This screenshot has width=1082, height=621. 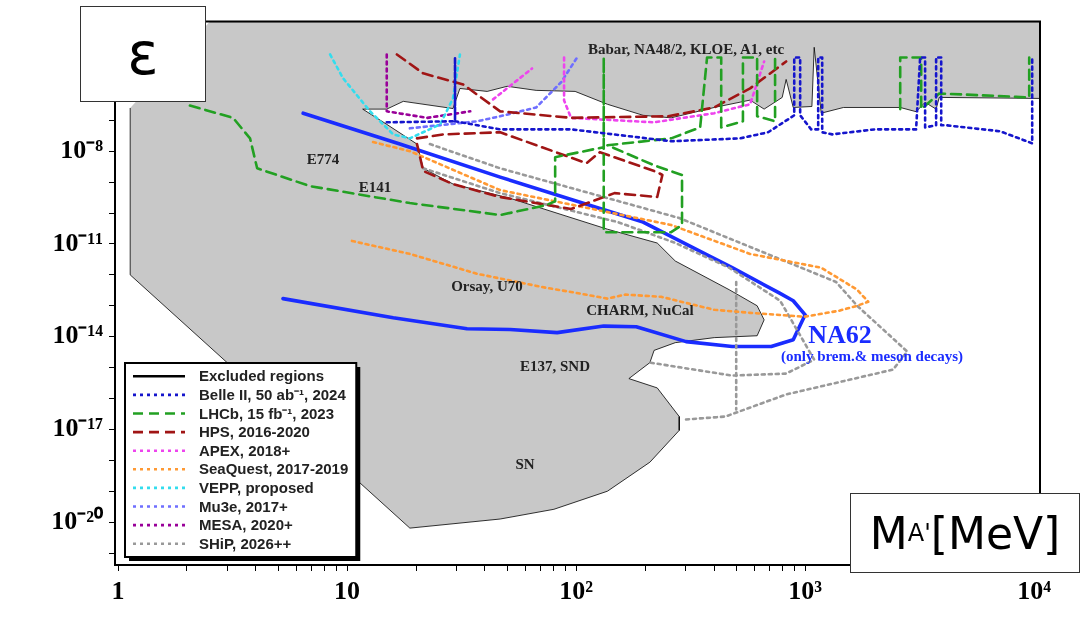 I want to click on annotation: (only brem.& meson decays), so click(x=872, y=356).